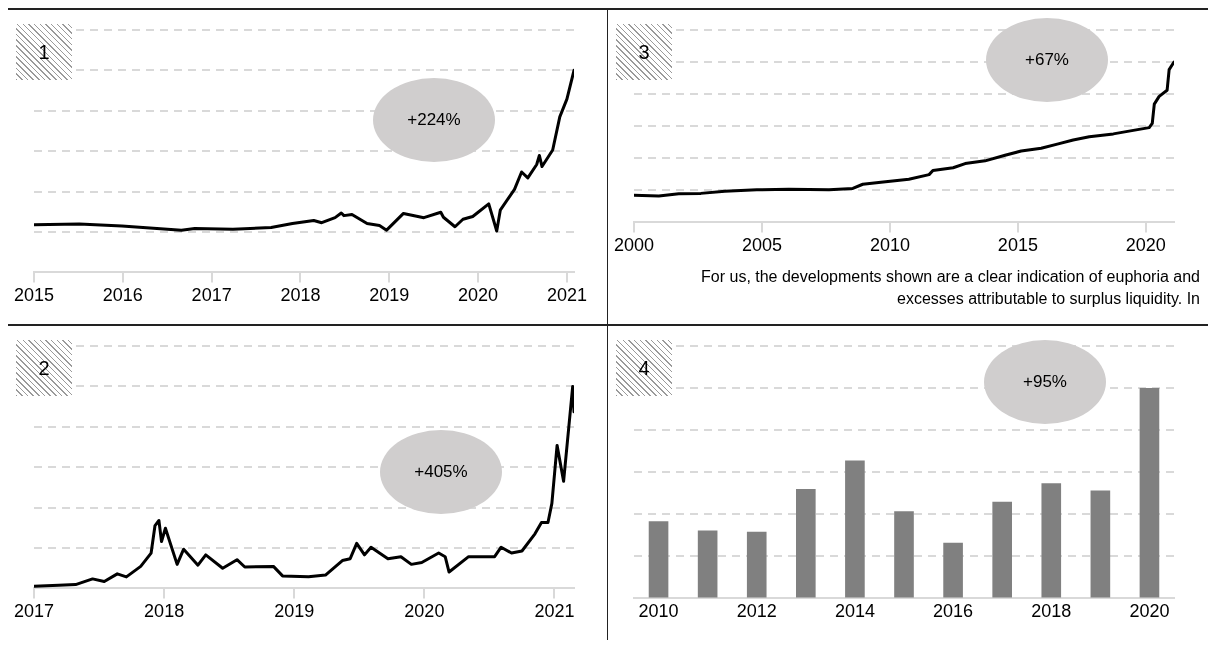 Image resolution: width=1224 pixels, height=652 pixels. Describe the element at coordinates (44, 52) in the screenshot. I see `hatched-box: 1` at that location.